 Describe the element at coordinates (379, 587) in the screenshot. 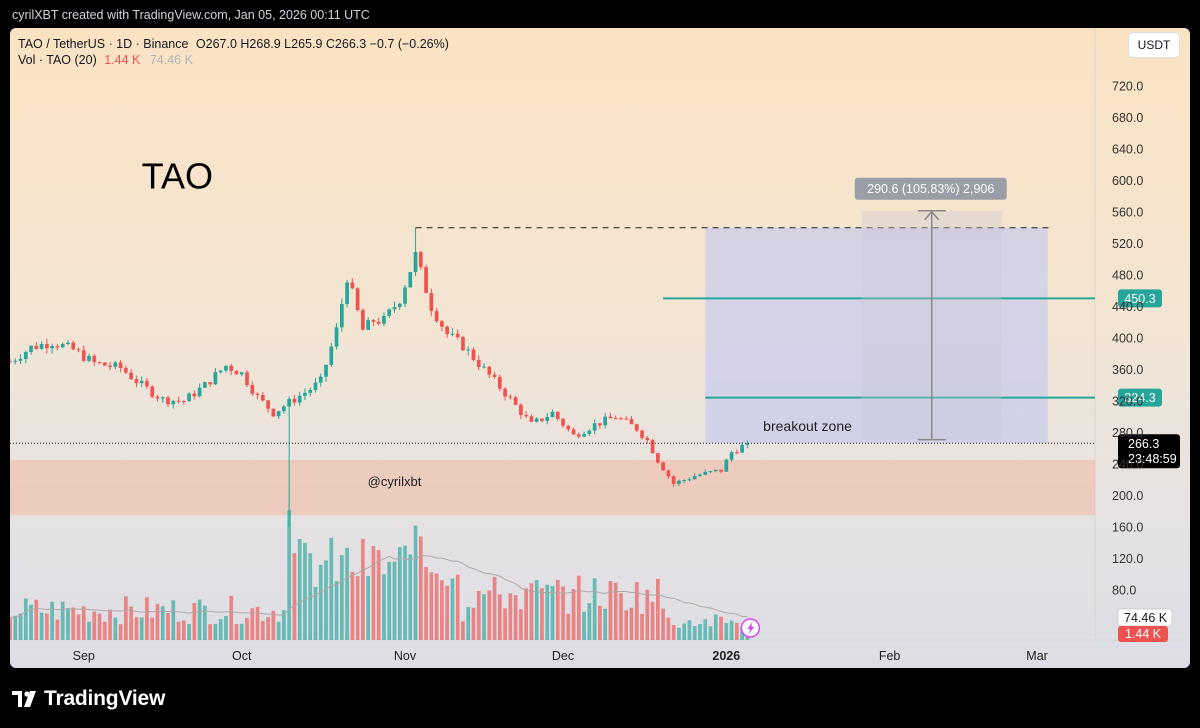

I see `volume-ma-line` at that location.